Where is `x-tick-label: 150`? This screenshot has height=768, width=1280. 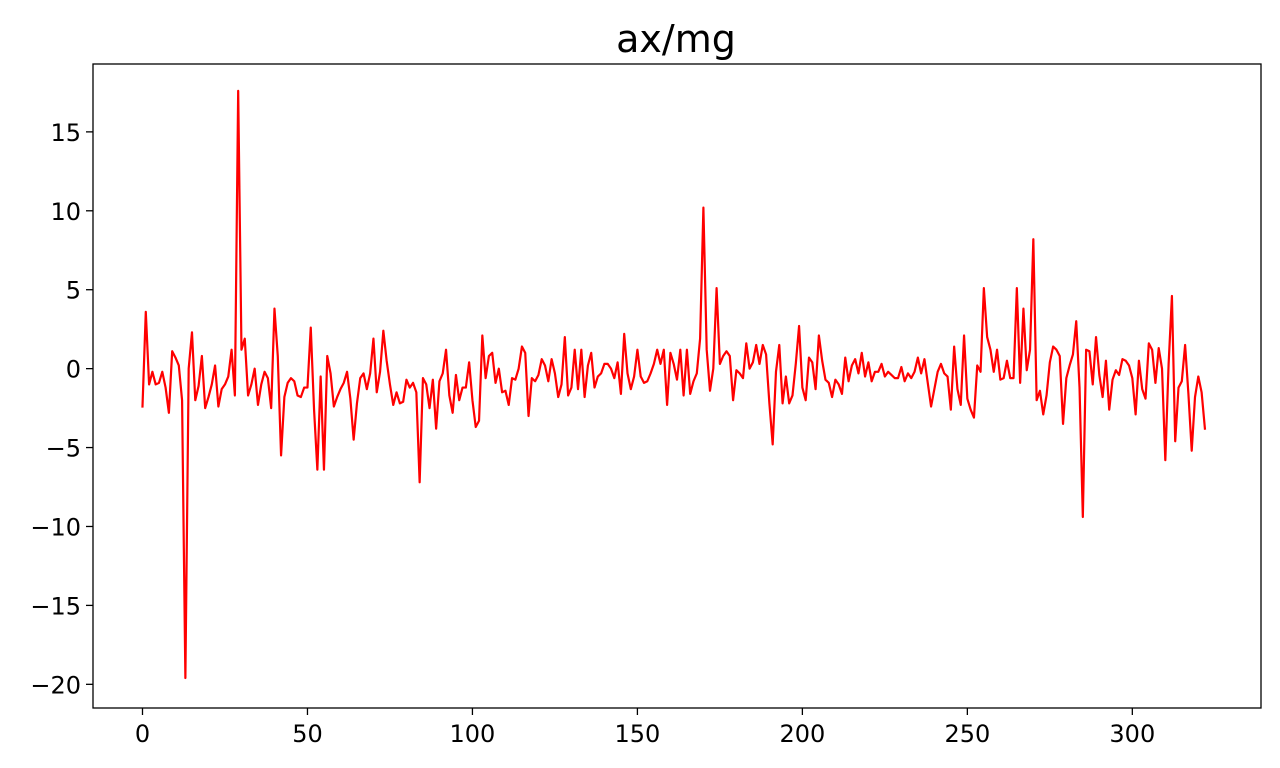 x-tick-label: 150 is located at coordinates (638, 734).